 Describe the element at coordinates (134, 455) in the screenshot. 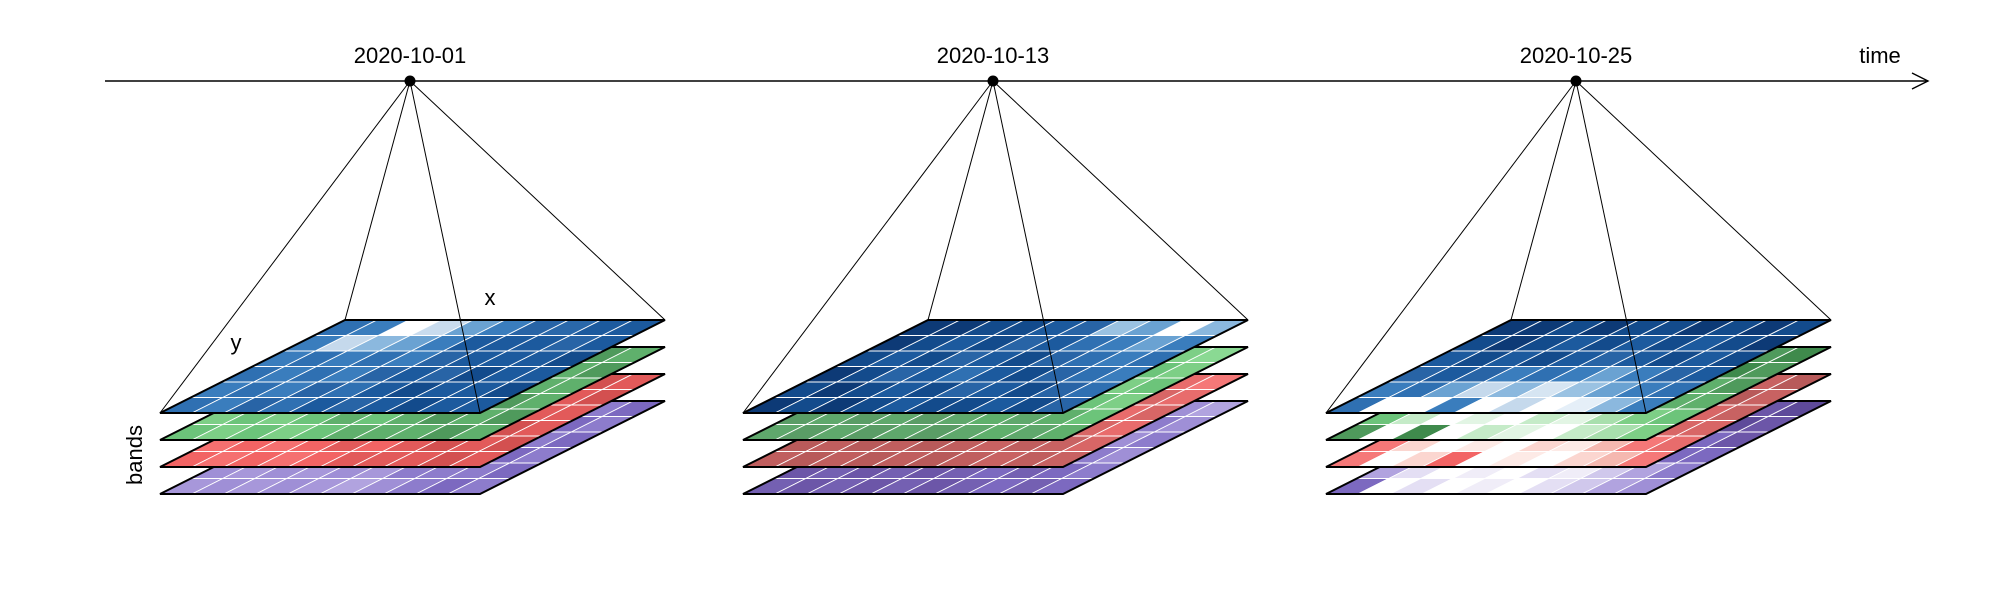

I see `bands-dimension-label: bands` at that location.